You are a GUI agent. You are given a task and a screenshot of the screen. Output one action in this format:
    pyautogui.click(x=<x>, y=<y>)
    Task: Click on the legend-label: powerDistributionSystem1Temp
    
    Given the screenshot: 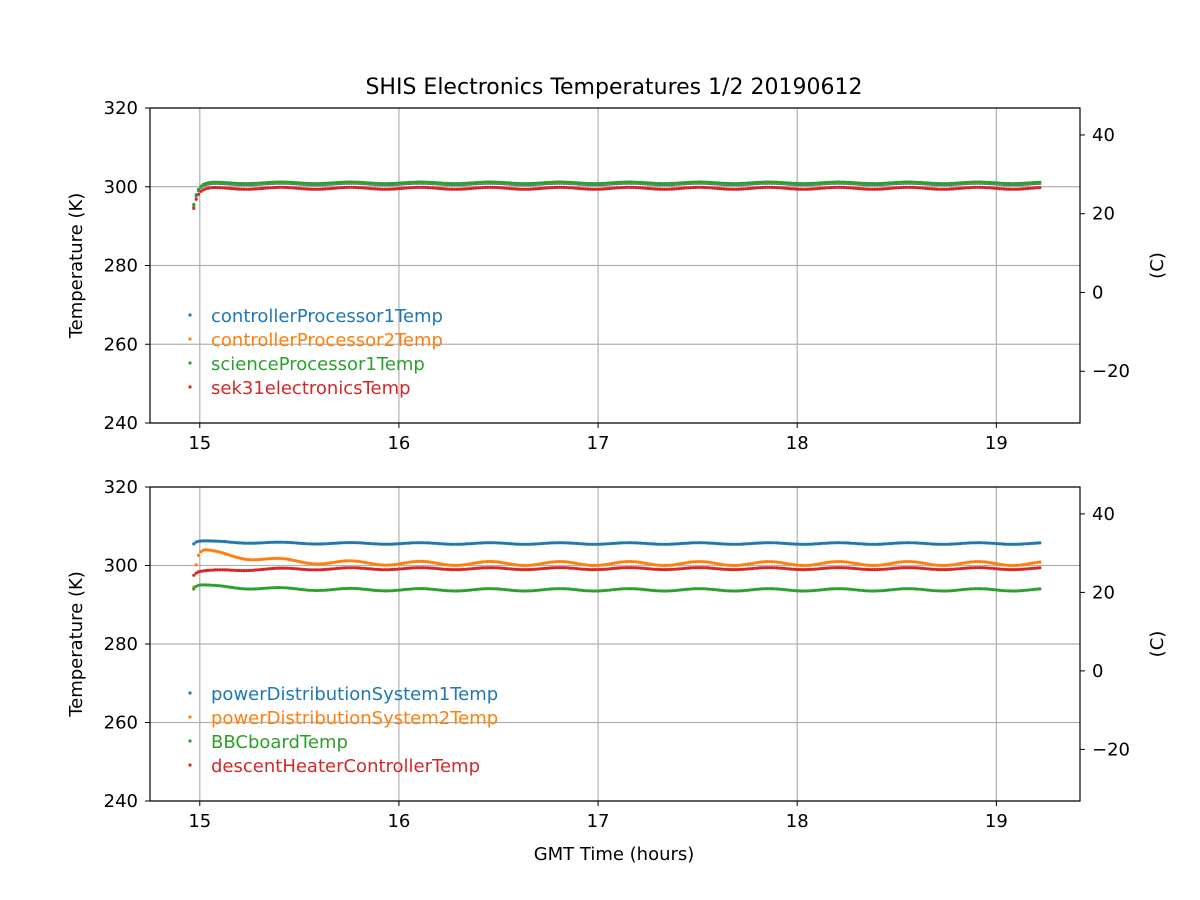 What is the action you would take?
    pyautogui.click(x=354, y=694)
    